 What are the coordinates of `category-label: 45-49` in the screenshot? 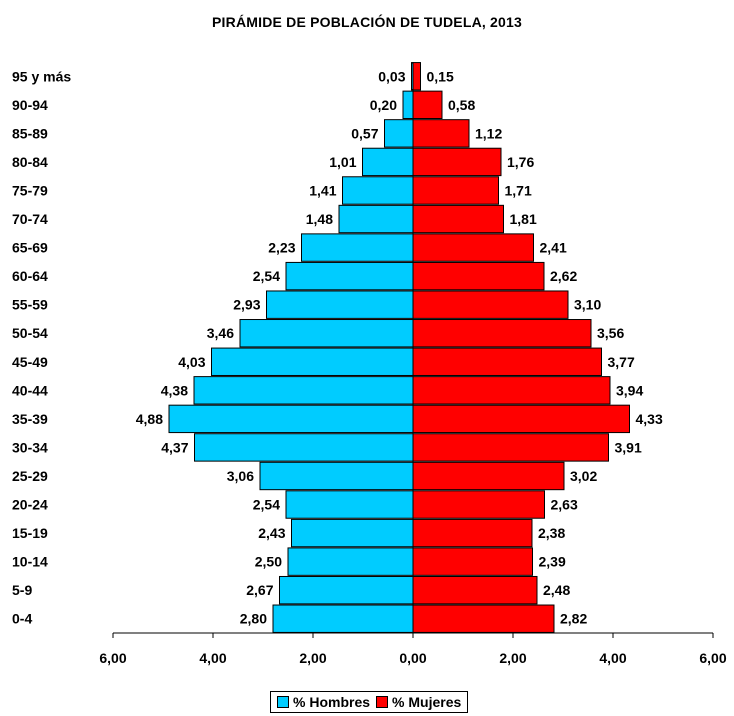 It's located at (30, 362).